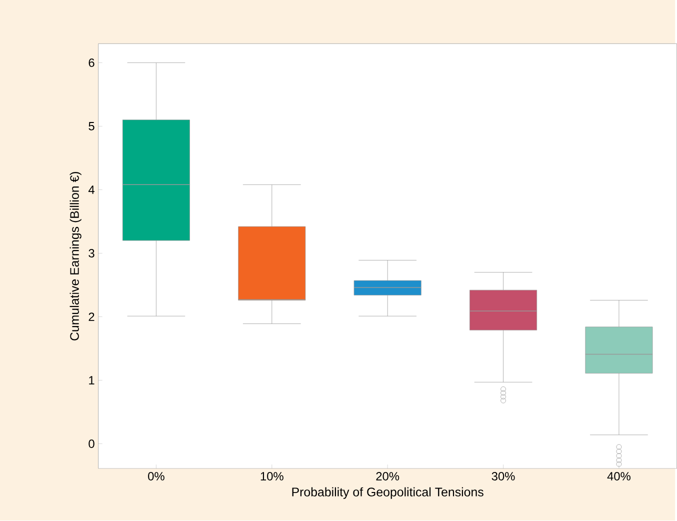  Describe the element at coordinates (91, 317) in the screenshot. I see `y-tick-label: 2` at that location.